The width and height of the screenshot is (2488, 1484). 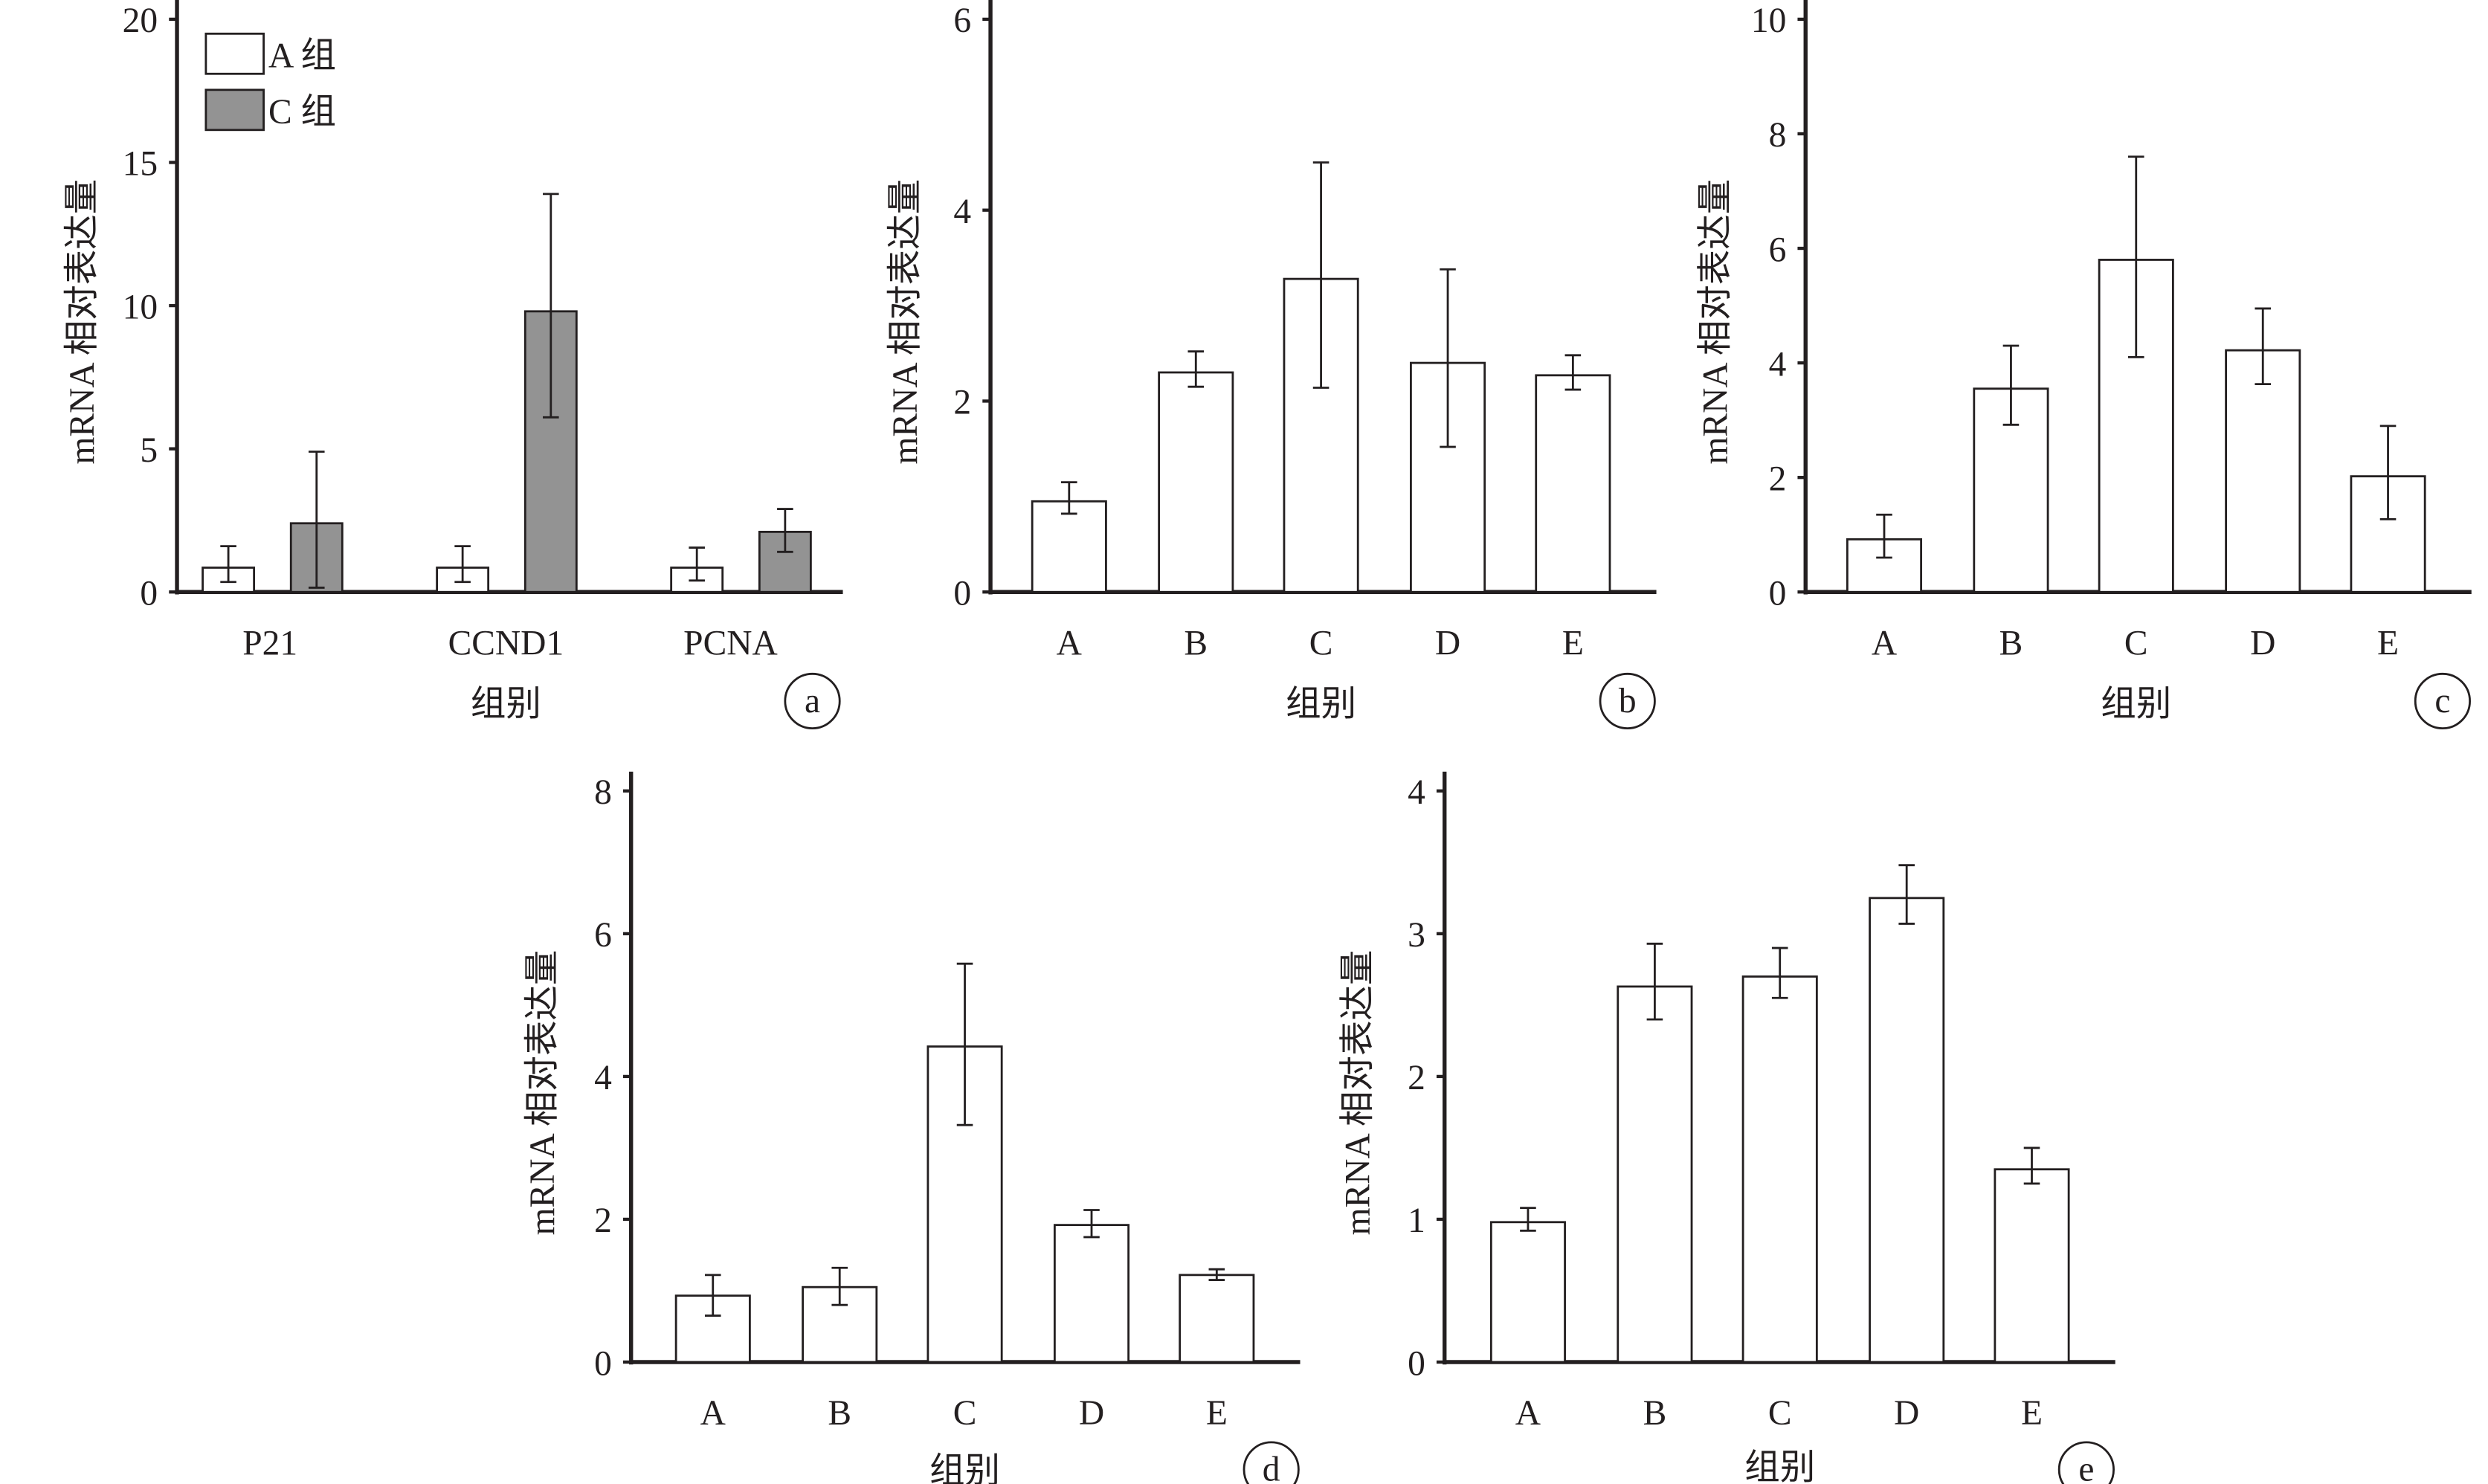 I want to click on legend-label: C 组, so click(x=302, y=112).